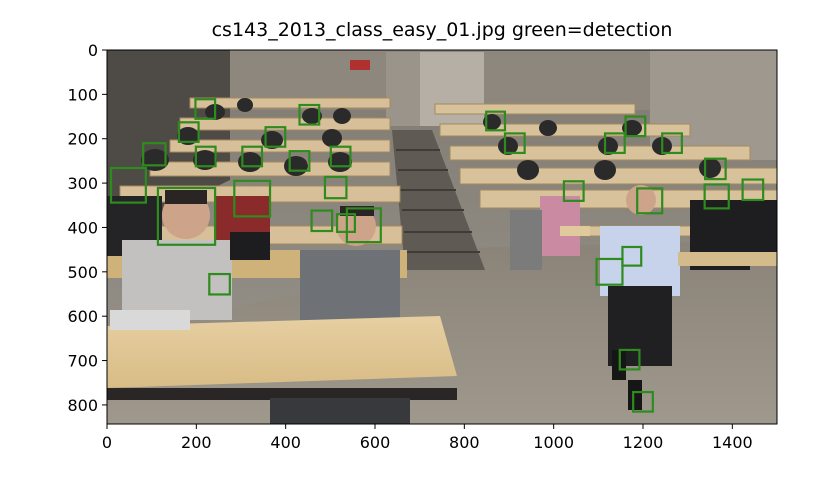 The image size is (818, 478). I want to click on x-tick-label: 1400, so click(732, 442).